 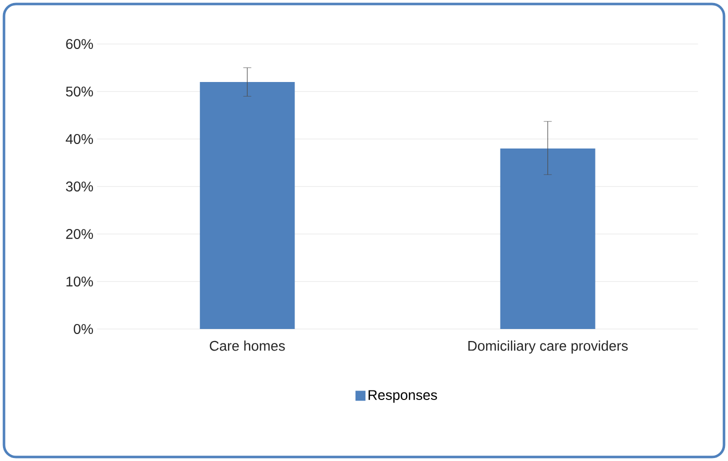 What do you see at coordinates (247, 345) in the screenshot?
I see `x-tick-label: Care homes` at bounding box center [247, 345].